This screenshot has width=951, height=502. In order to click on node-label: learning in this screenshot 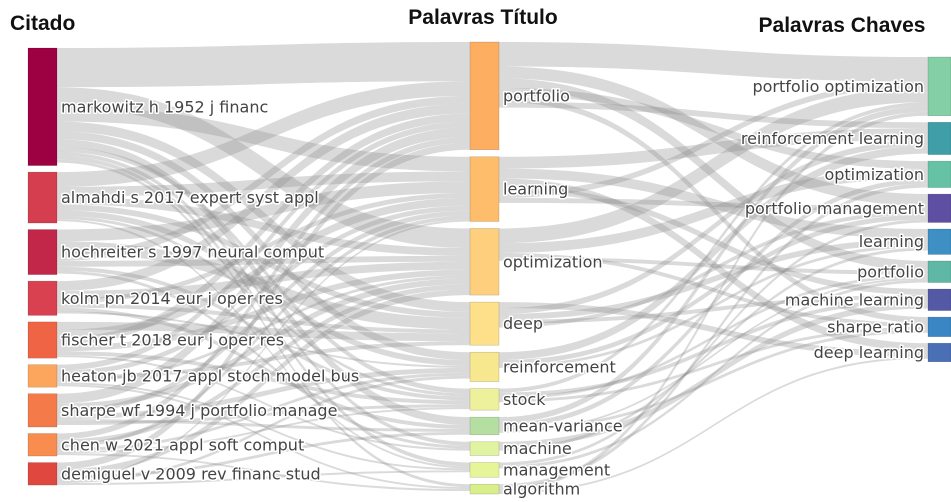, I will do `click(535, 189)`.